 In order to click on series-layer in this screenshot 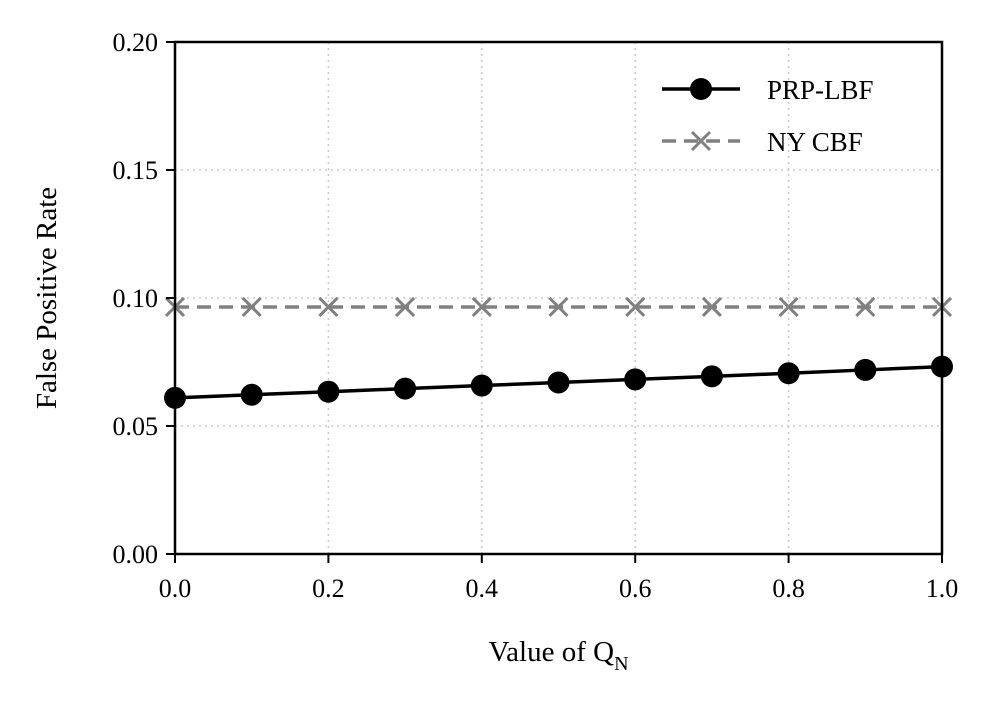, I will do `click(558, 352)`.